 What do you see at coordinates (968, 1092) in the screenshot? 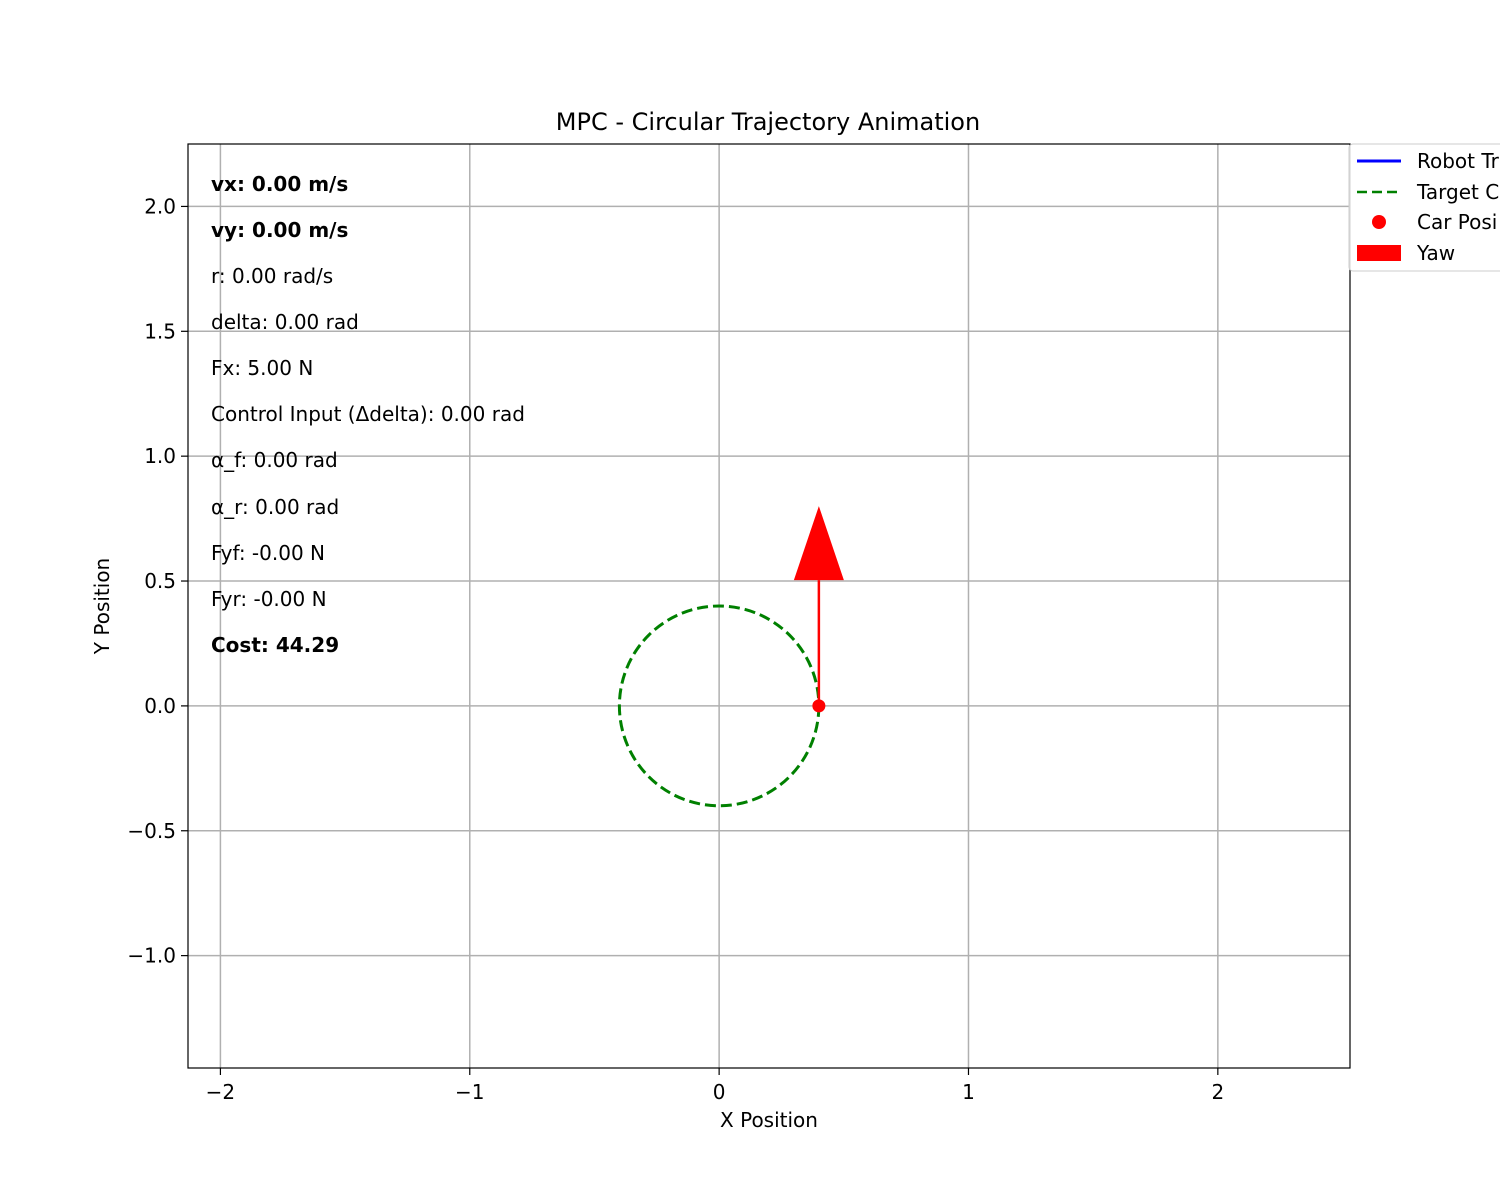
I see `x-tick-label: 1` at bounding box center [968, 1092].